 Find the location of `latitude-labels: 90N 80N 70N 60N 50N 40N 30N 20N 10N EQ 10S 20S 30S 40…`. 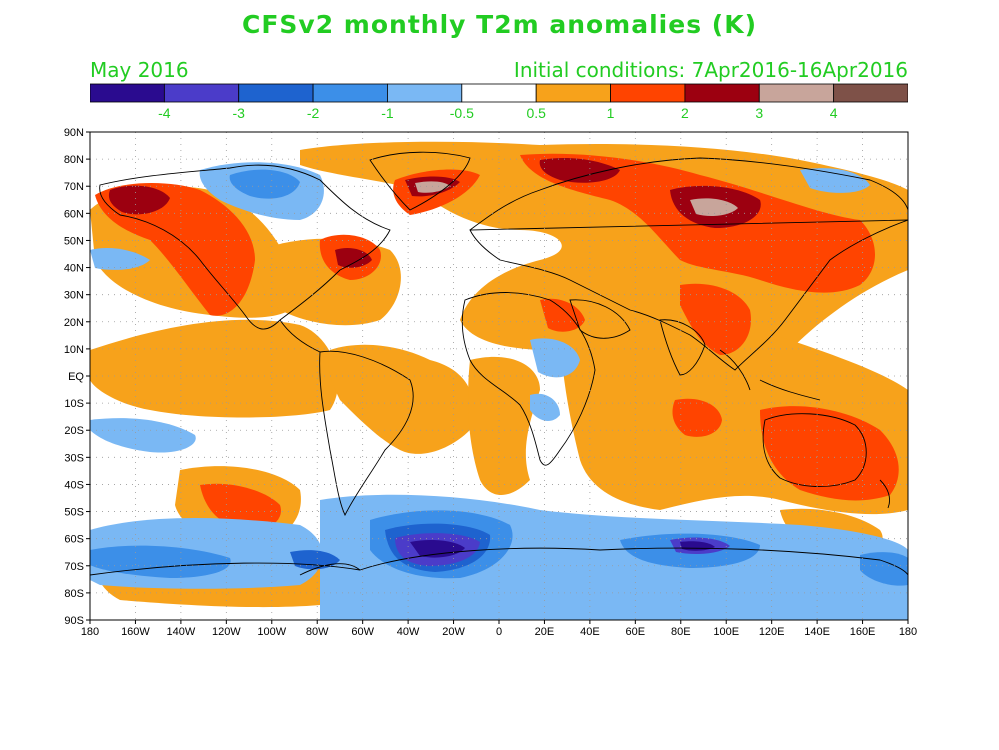

latitude-labels: 90N 80N 70N 60N 50N 40N 30N 20N 10N EQ 10S 20S 30S 40… is located at coordinates (74, 377).